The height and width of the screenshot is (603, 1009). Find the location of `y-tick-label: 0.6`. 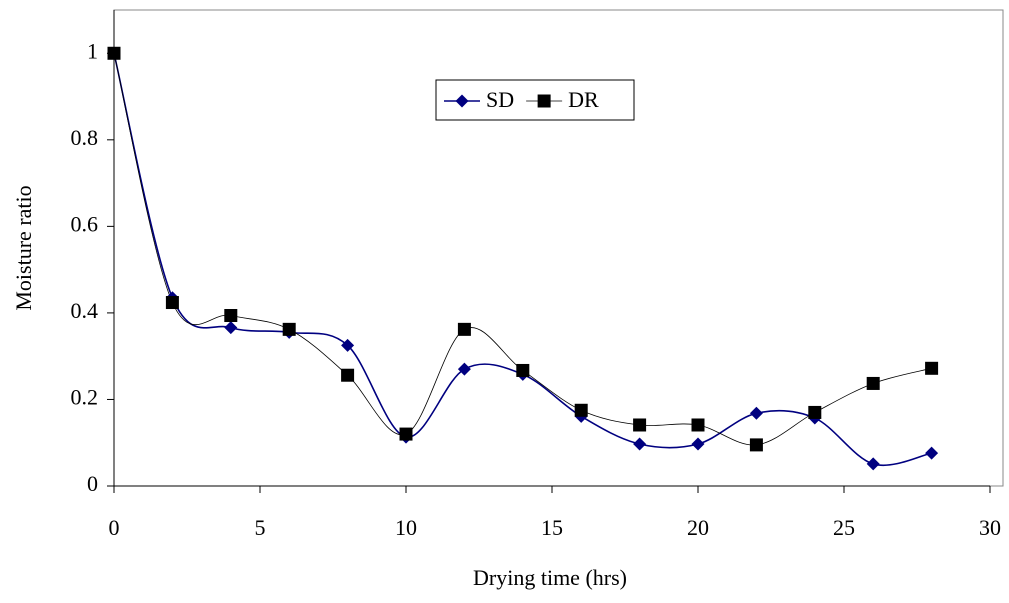

y-tick-label: 0.6 is located at coordinates (85, 223).